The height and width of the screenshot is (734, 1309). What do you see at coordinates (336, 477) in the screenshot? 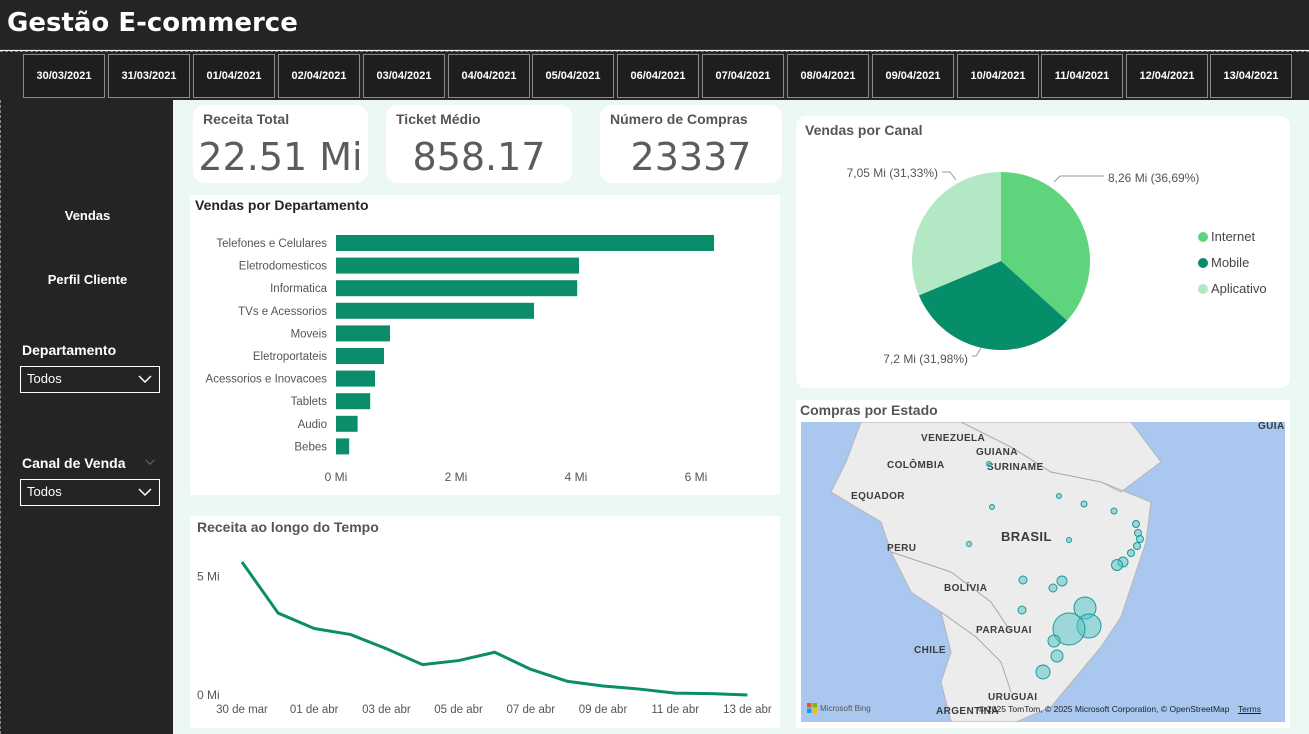
I see `x-tick-label: 0 Mi` at bounding box center [336, 477].